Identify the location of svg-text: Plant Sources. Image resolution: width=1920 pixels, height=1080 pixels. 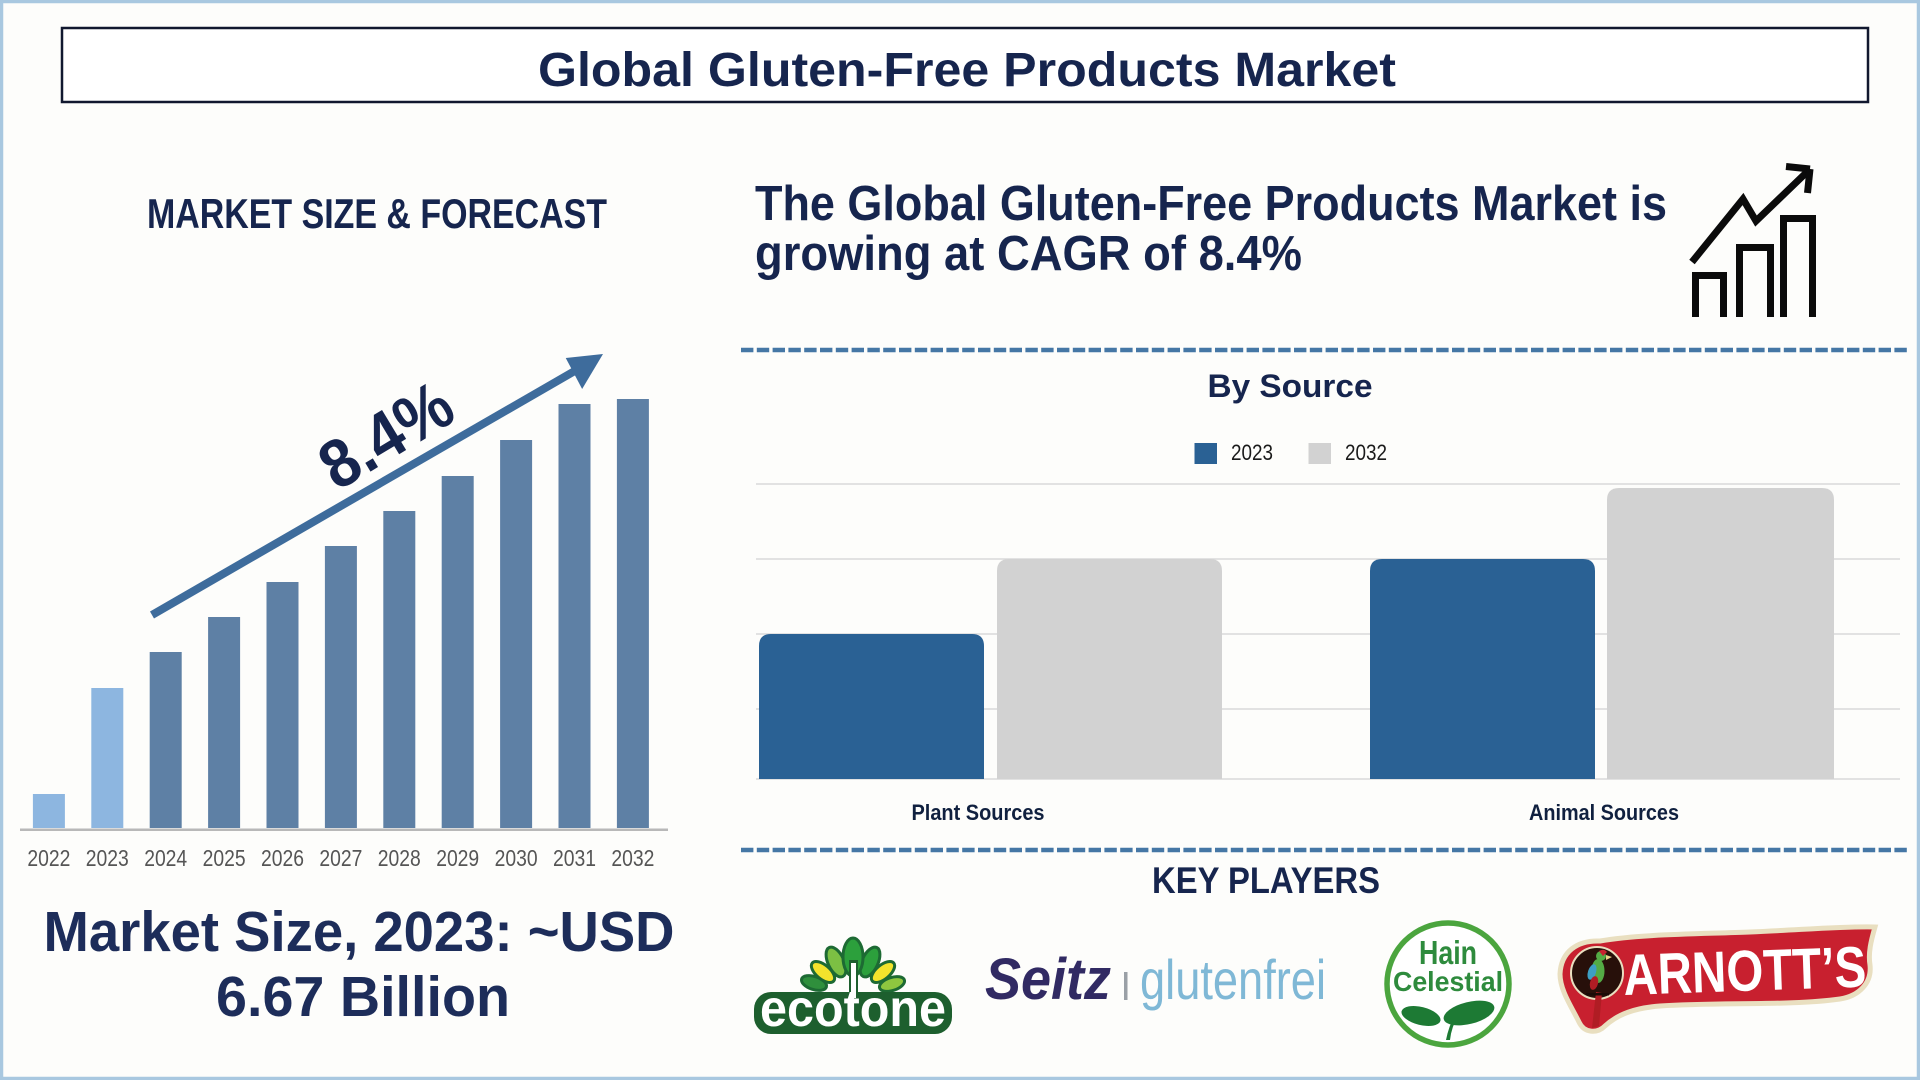
(978, 812).